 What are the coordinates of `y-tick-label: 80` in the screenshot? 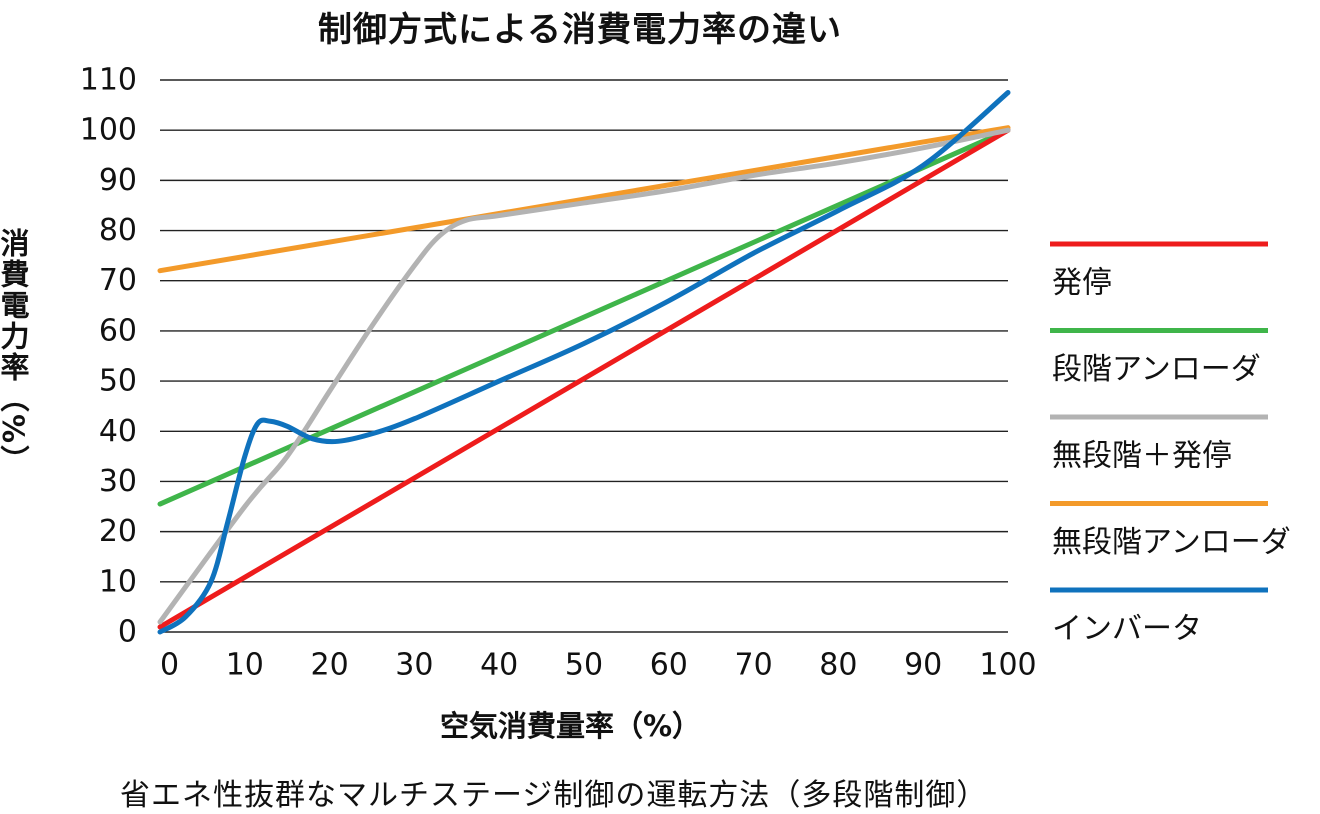 It's located at (118, 230).